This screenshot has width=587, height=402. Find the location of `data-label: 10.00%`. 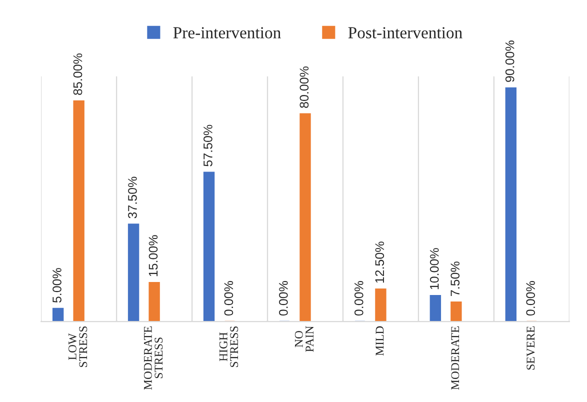

data-label: 10.00% is located at coordinates (434, 269).